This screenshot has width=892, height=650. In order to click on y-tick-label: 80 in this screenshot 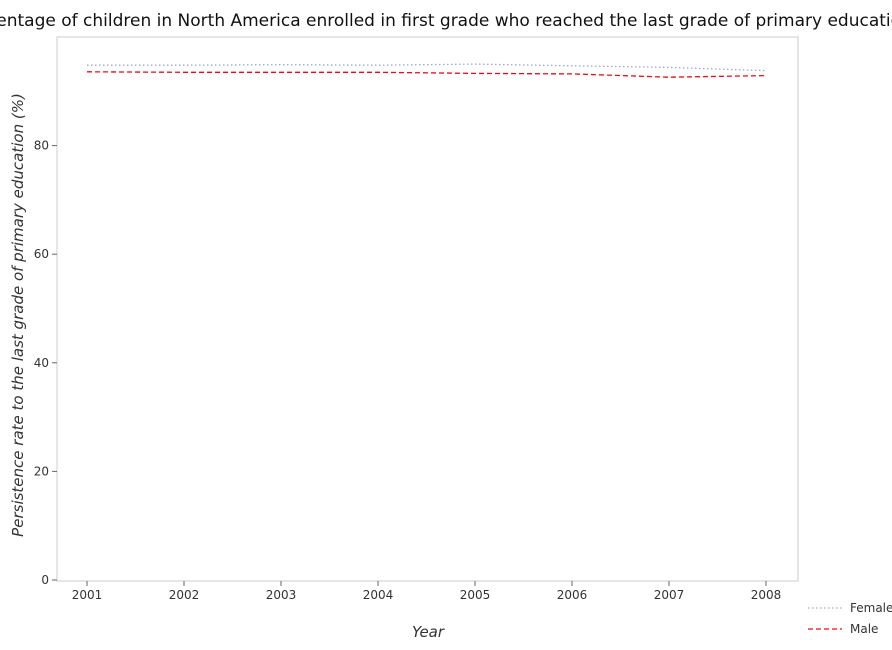, I will do `click(41, 146)`.